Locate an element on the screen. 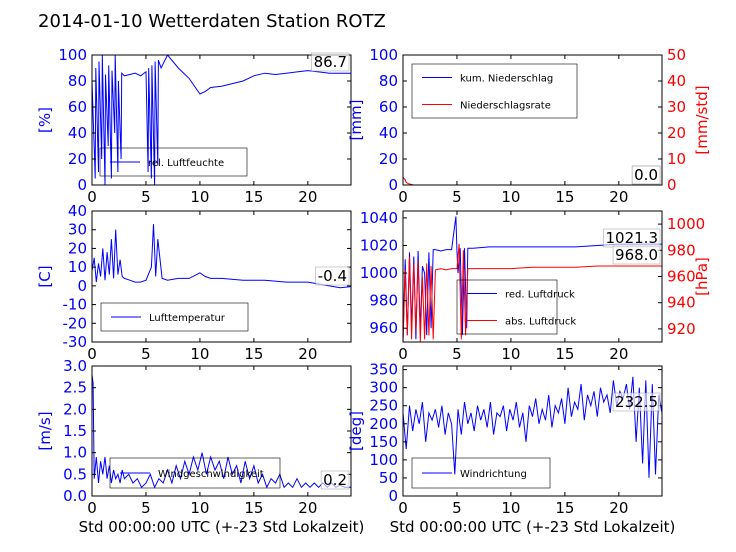  legend-entry: Lufttemperatur is located at coordinates (187, 318).